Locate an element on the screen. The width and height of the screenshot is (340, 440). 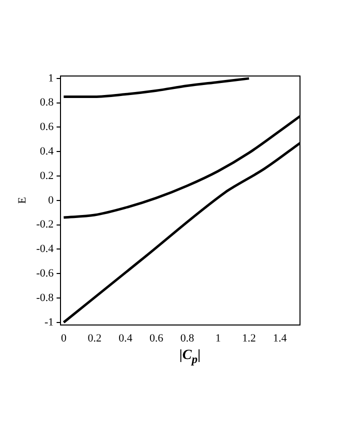
y-axis-title: E is located at coordinates (22, 200).